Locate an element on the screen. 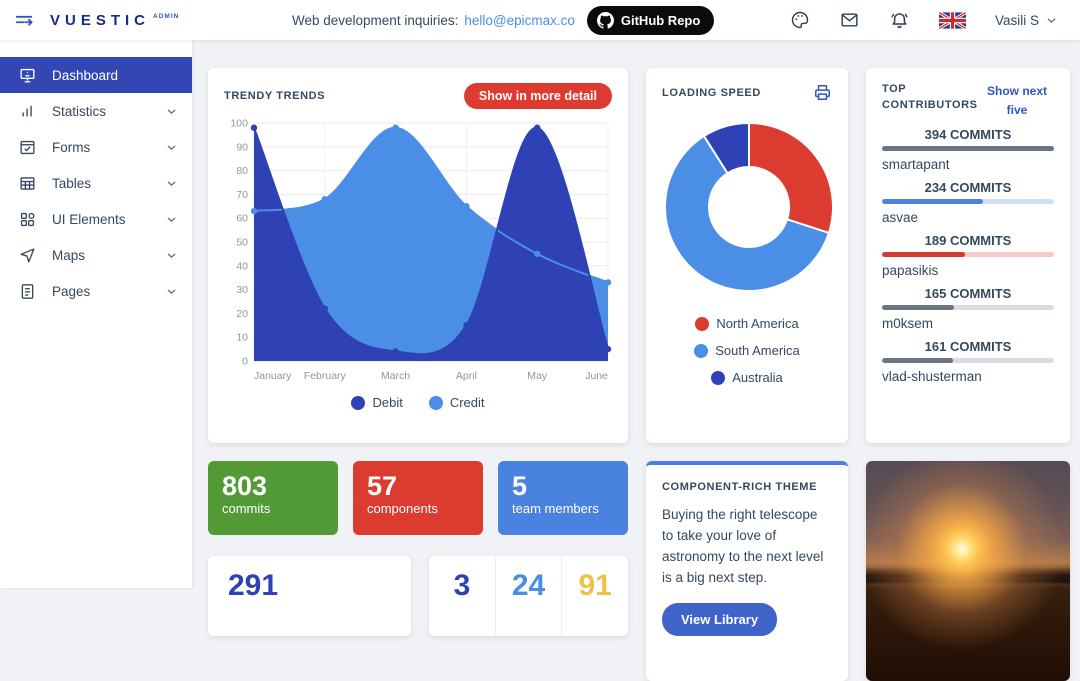  sidebar-item-label: UI Elements is located at coordinates (89, 219).